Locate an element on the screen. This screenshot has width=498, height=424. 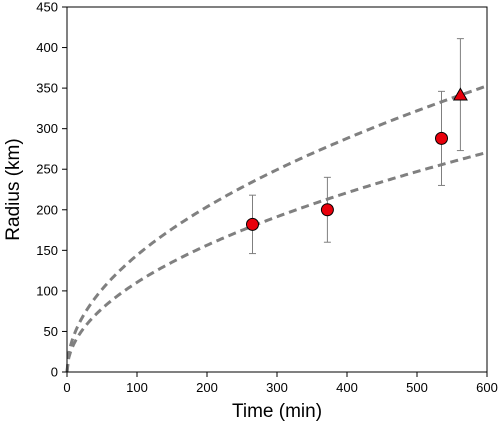
y-tick-label-100: 100 is located at coordinates (47, 290).